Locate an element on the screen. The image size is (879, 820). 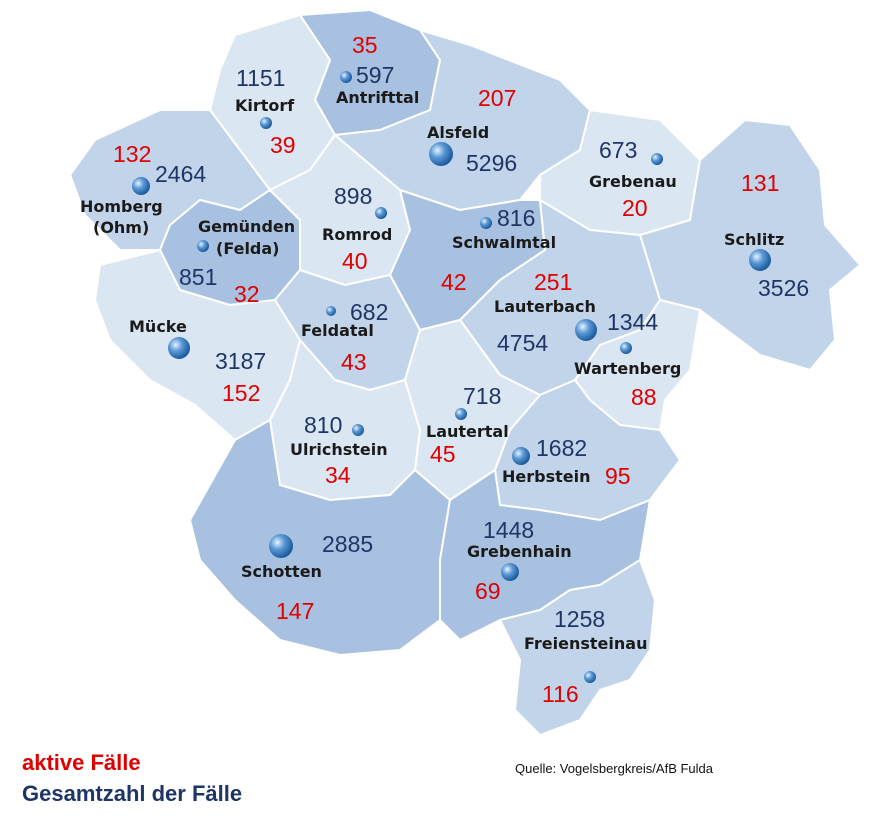
region-freiensteinau is located at coordinates (577, 647).